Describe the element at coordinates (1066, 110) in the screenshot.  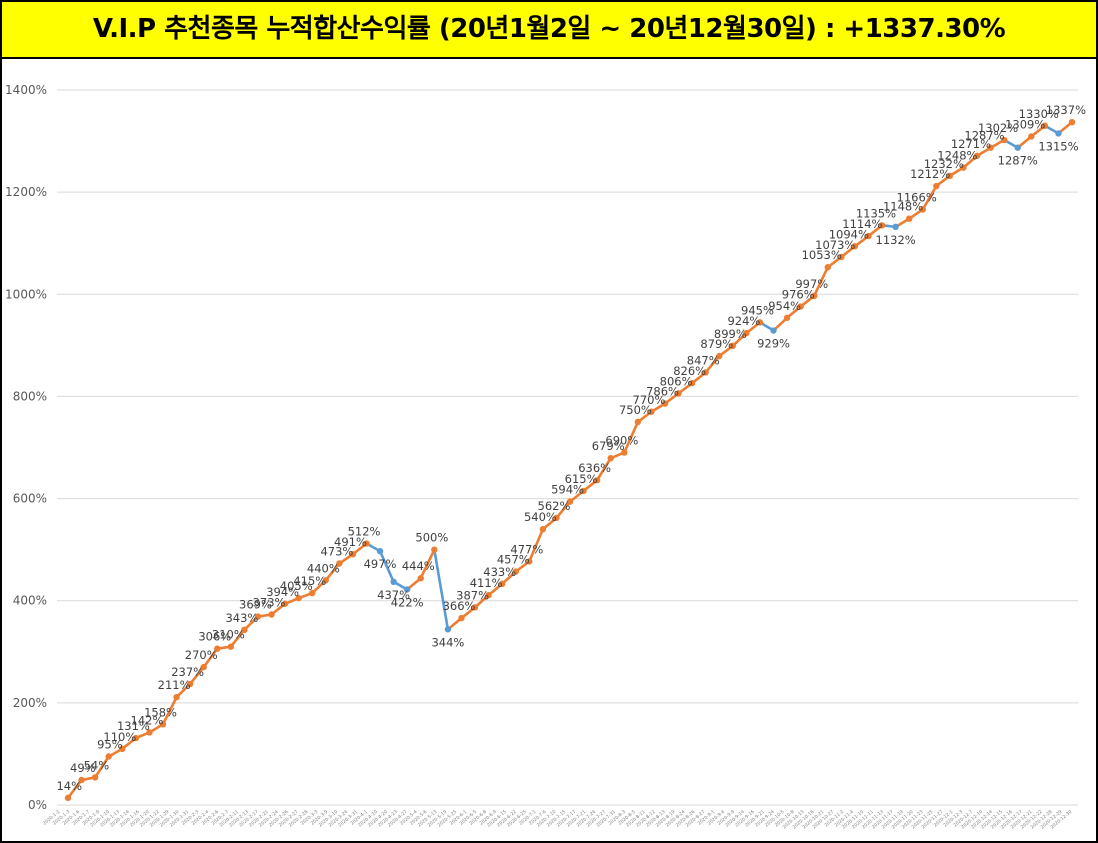
I see `data-label: 1337%` at that location.